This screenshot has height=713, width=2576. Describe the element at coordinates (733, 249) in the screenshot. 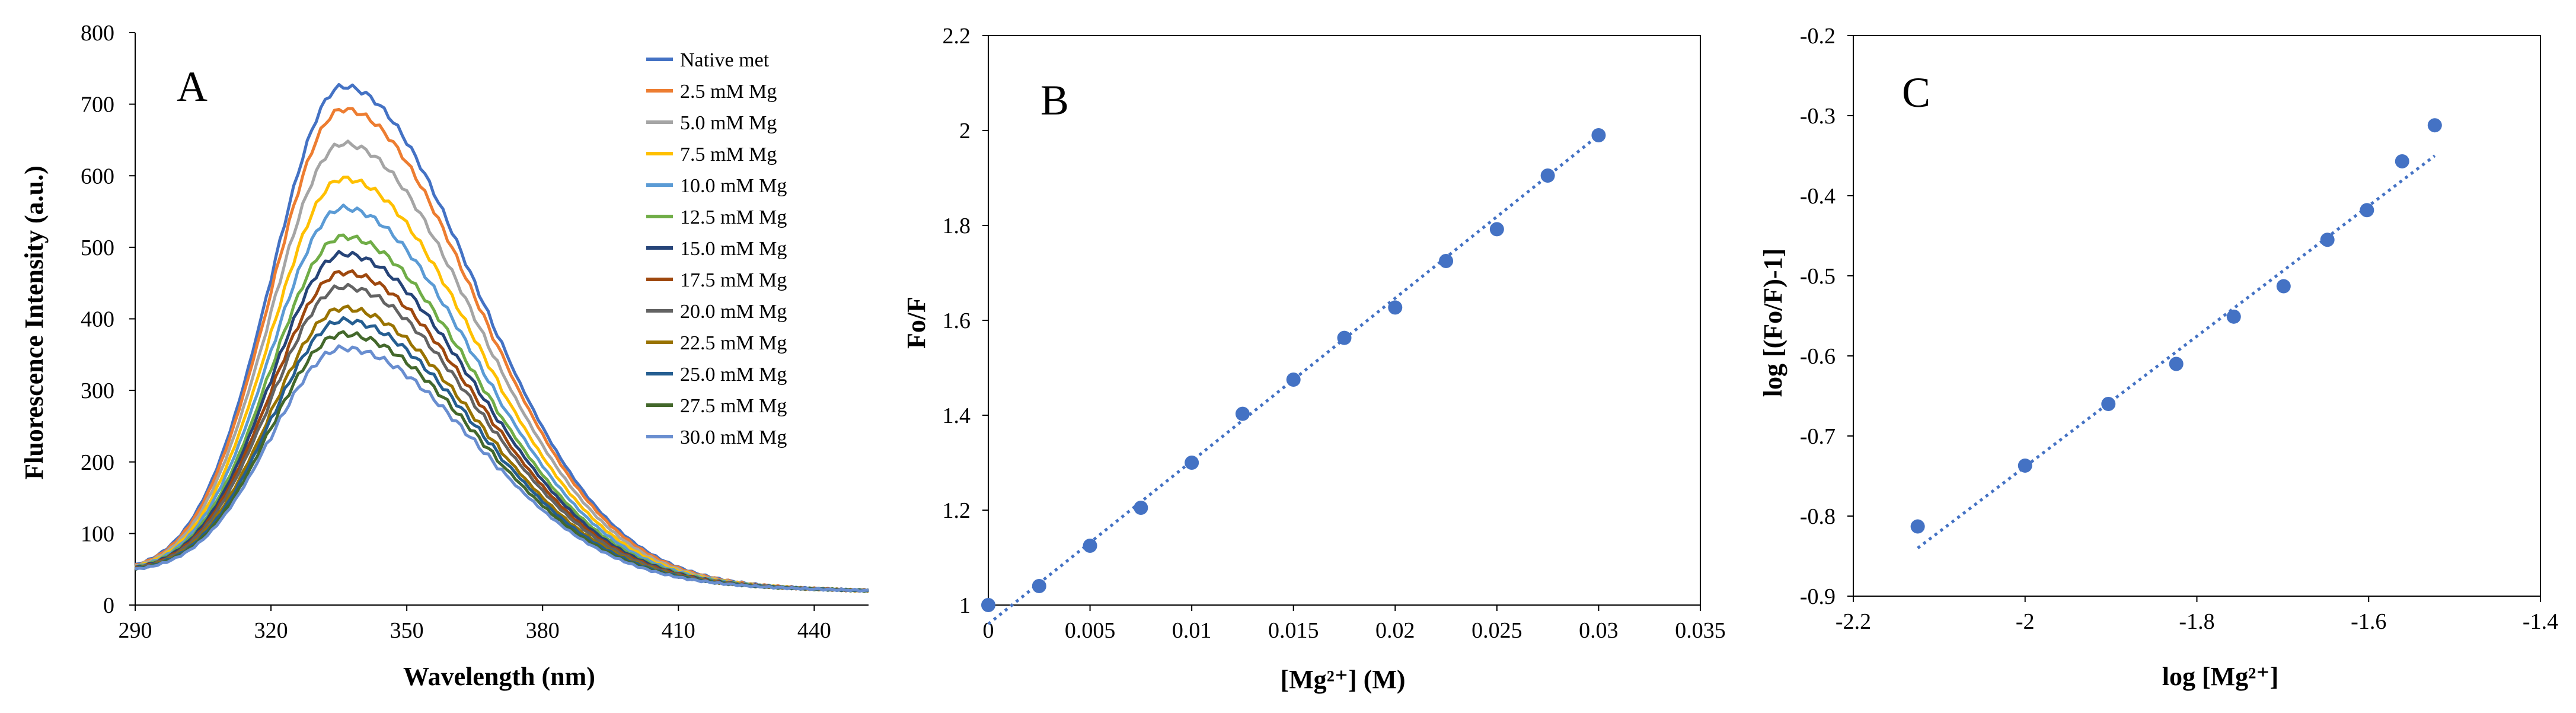

I see `panel-a-legend-label: 15.0 mM Mg` at that location.